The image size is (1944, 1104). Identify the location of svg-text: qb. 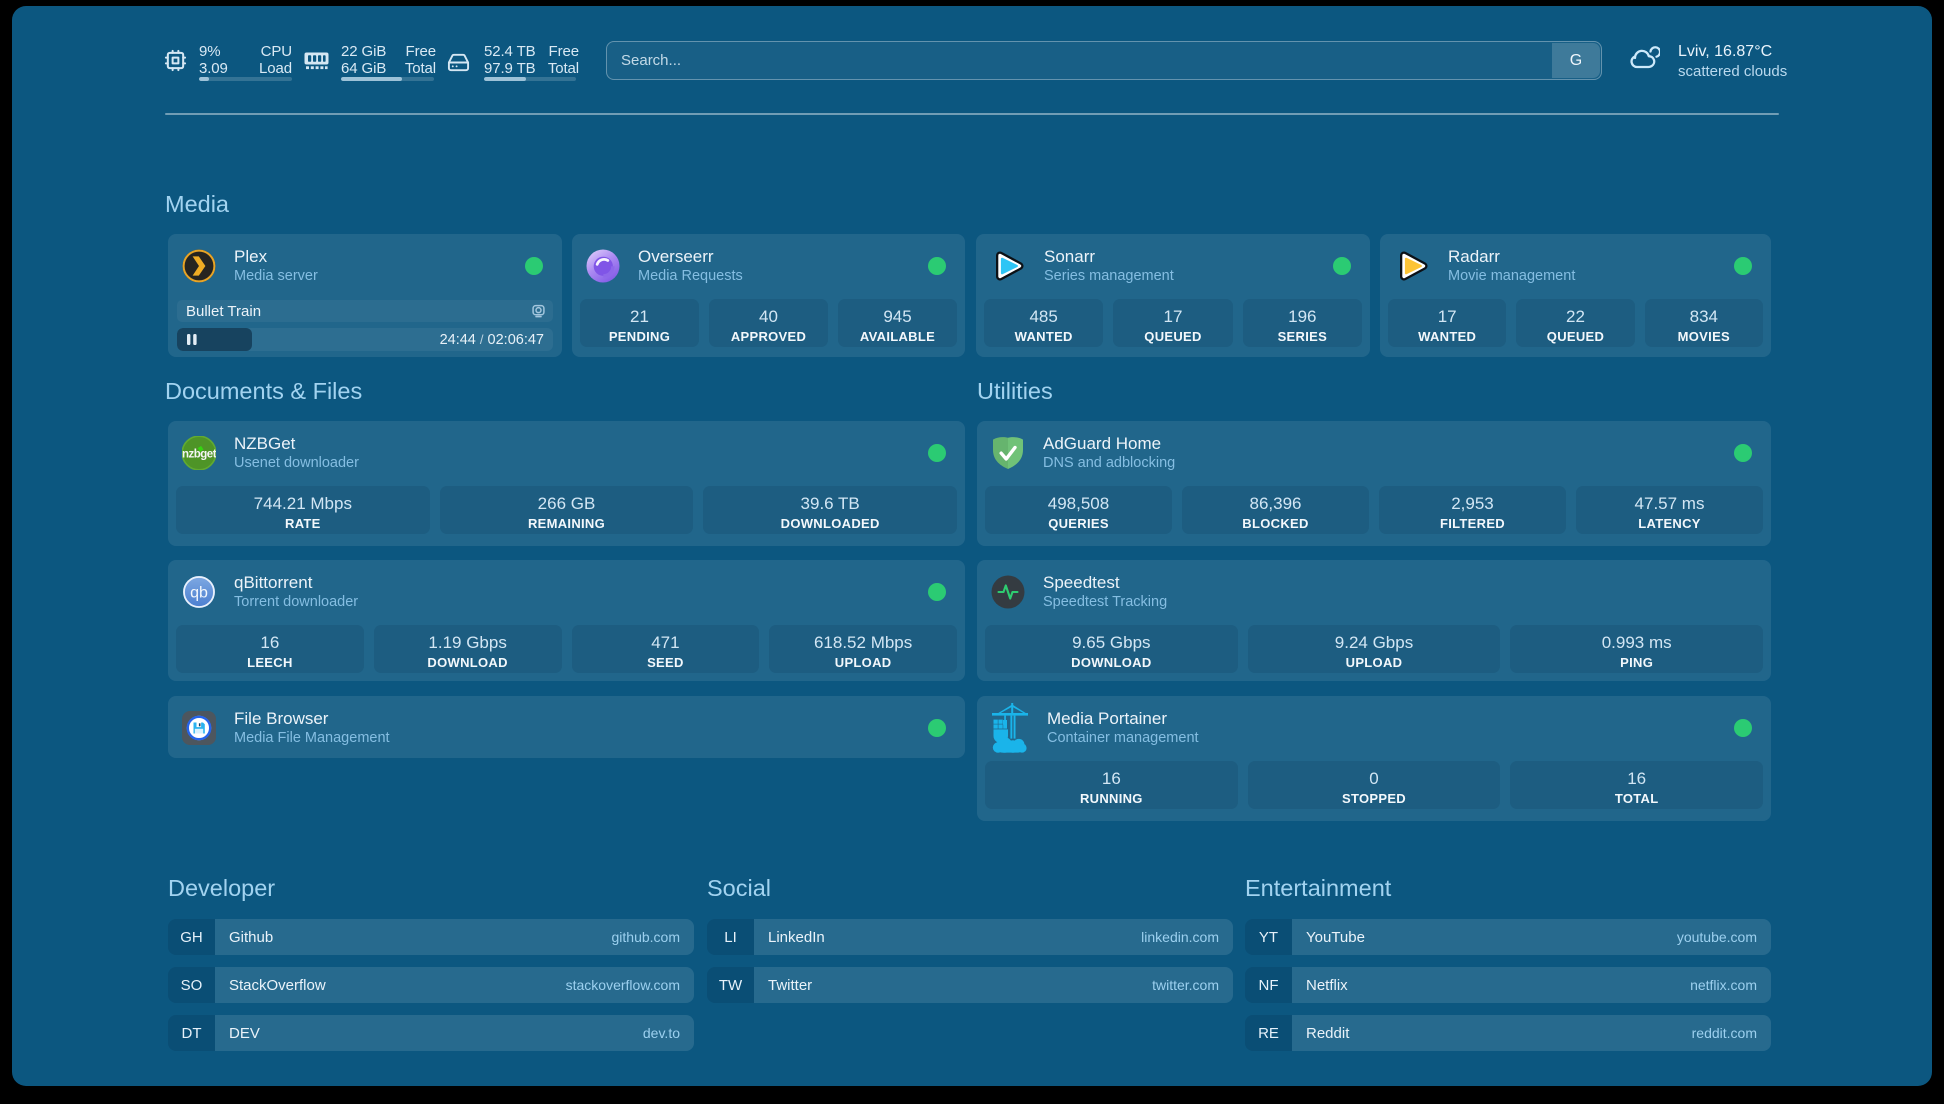
(199, 593).